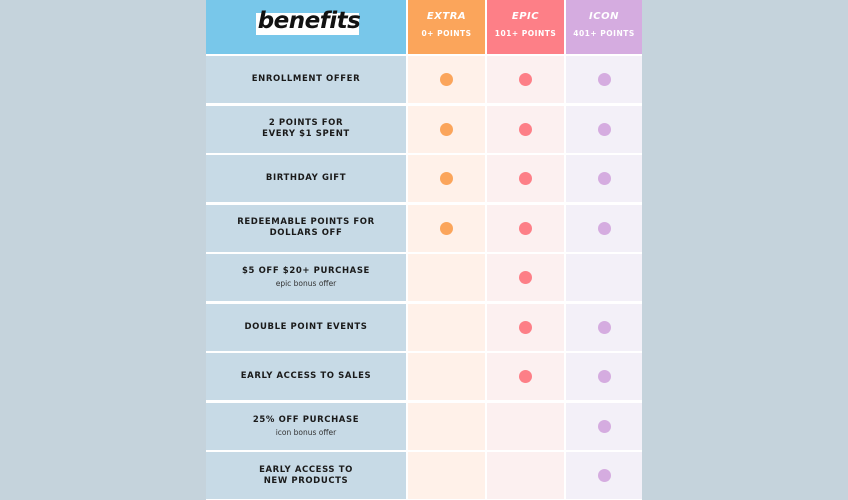  I want to click on benefit-label-wrap: 2 POINTS FOR EVERY $1 SPENT, so click(306, 129).